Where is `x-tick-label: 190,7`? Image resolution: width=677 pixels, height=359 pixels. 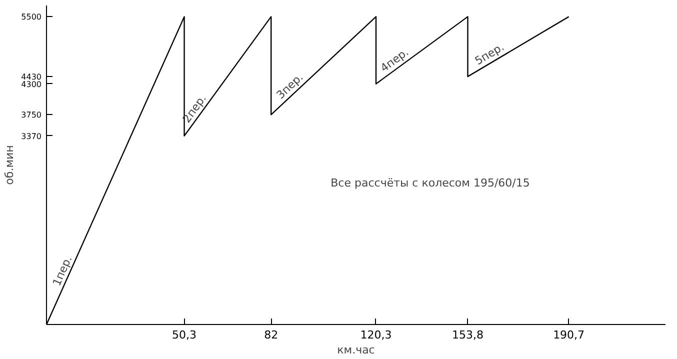 x-tick-label: 190,7 is located at coordinates (569, 335).